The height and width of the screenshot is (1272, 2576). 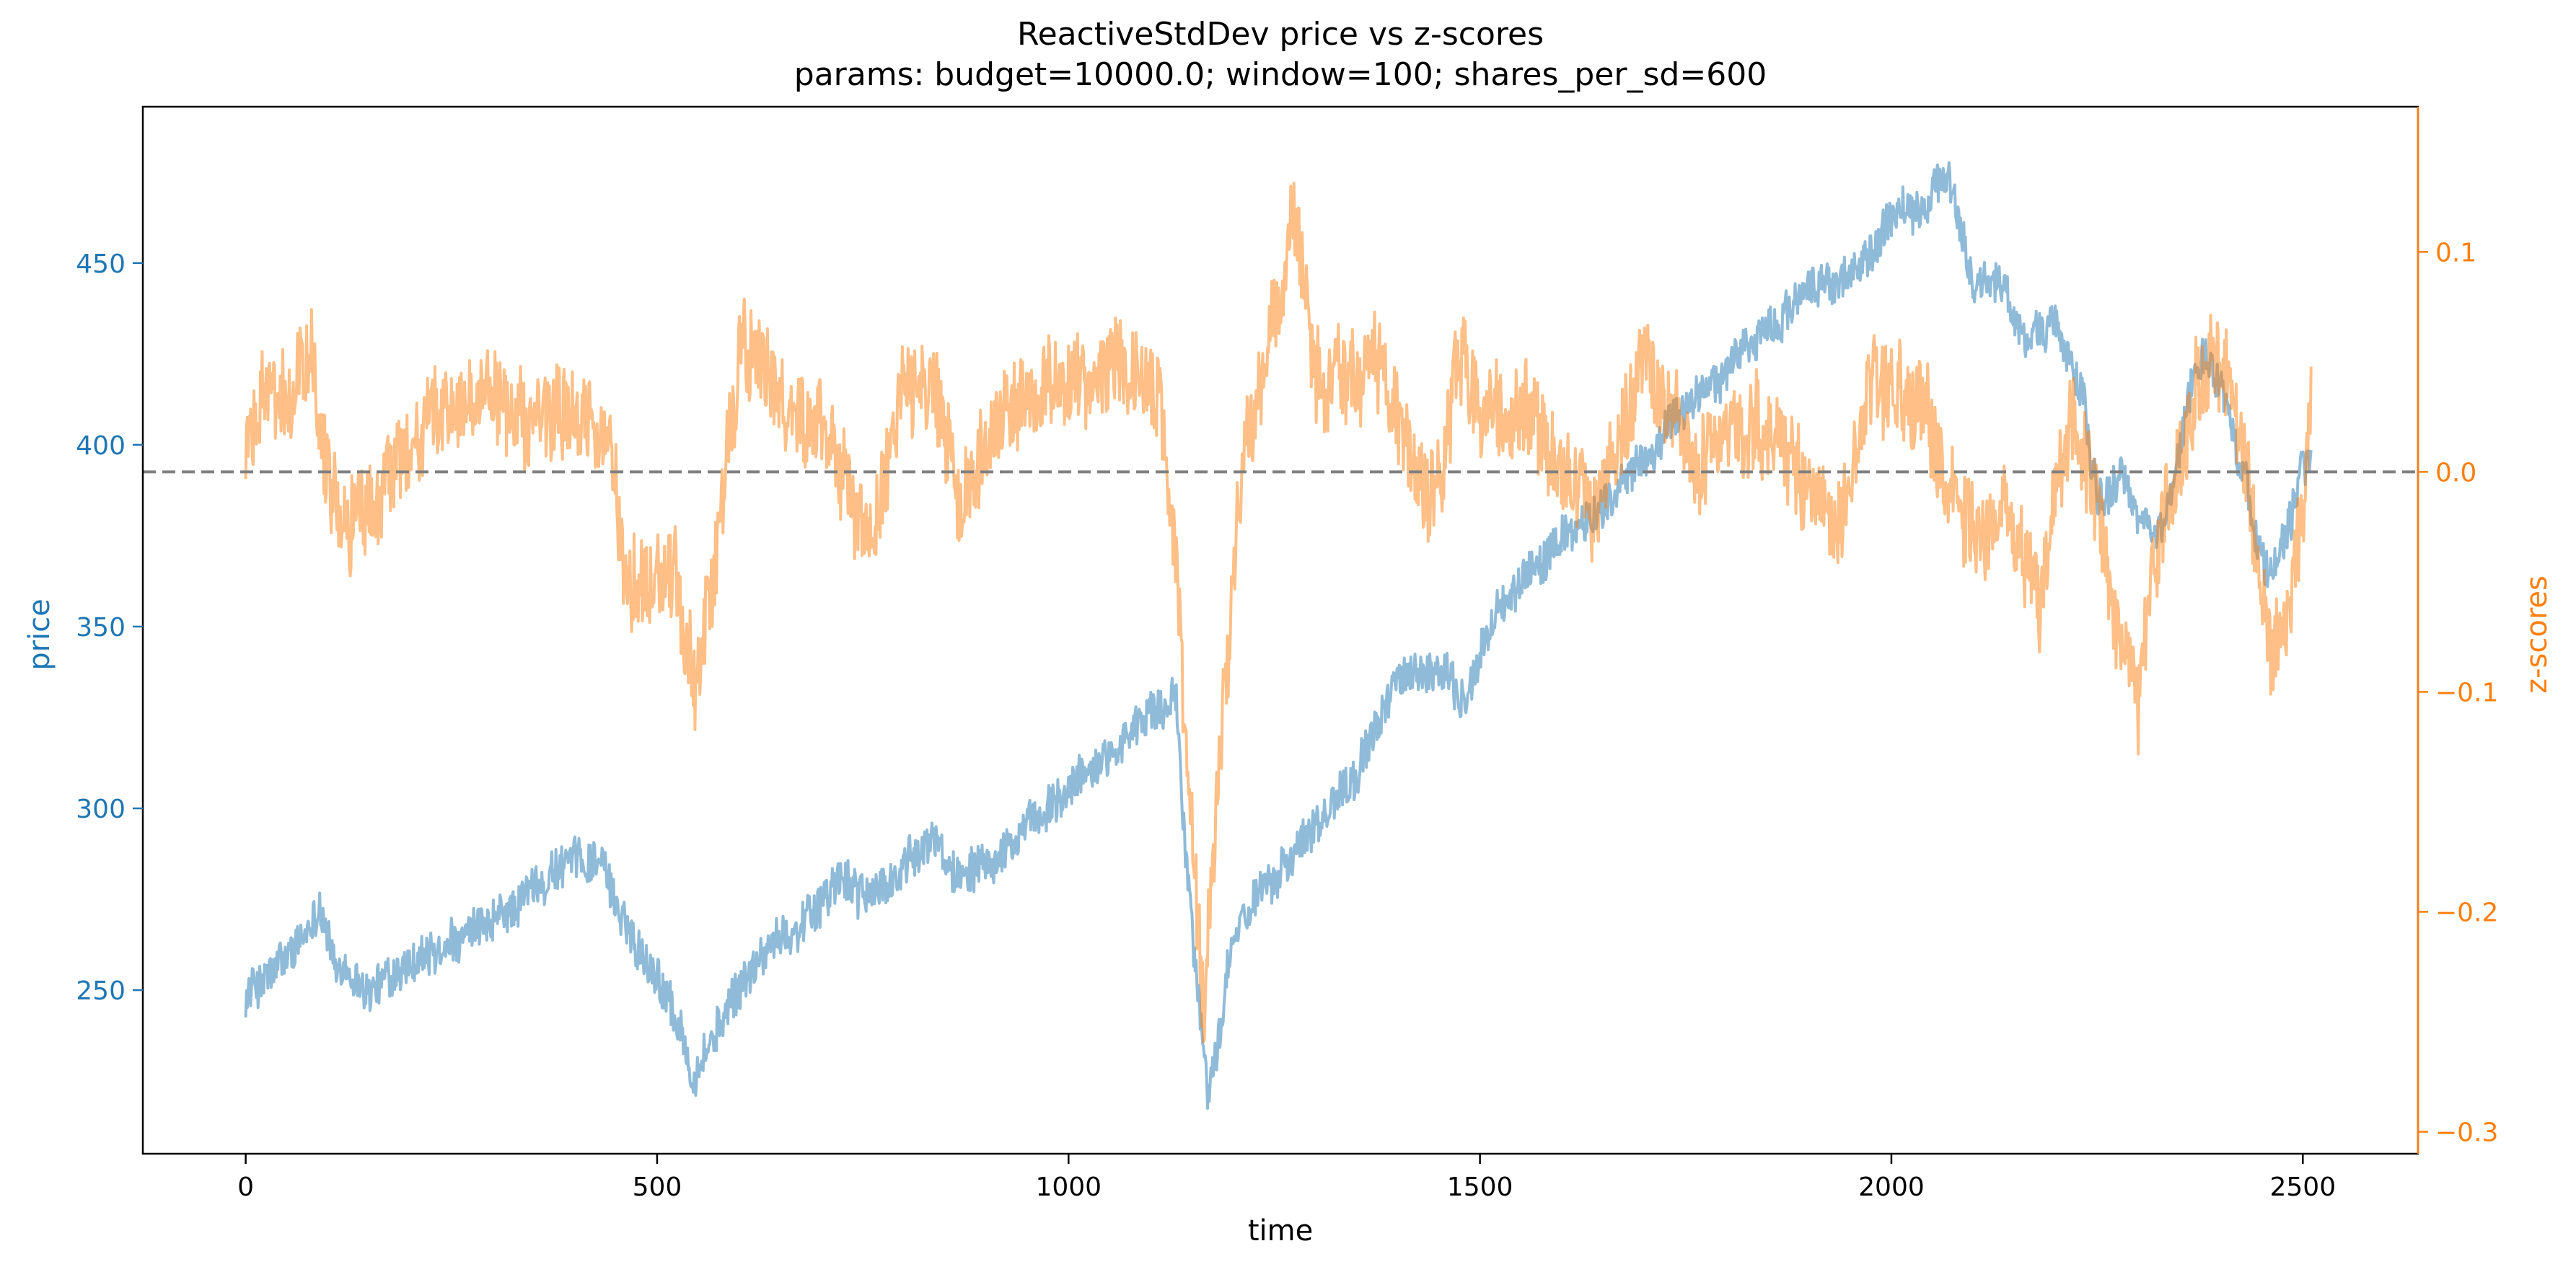 What do you see at coordinates (1280, 35) in the screenshot?
I see `chart-title: ReactiveStdDev price vs z-scores` at bounding box center [1280, 35].